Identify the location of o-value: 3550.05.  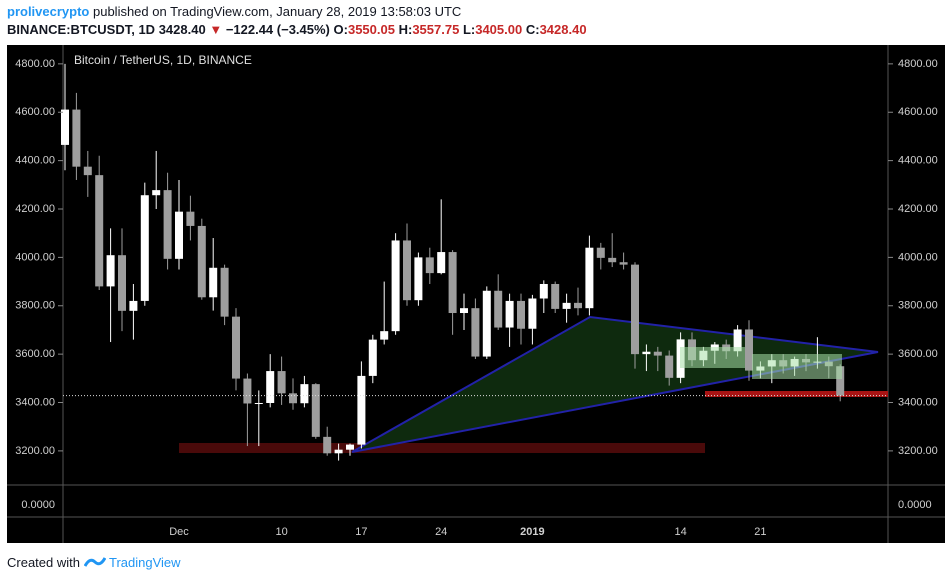
(371, 29).